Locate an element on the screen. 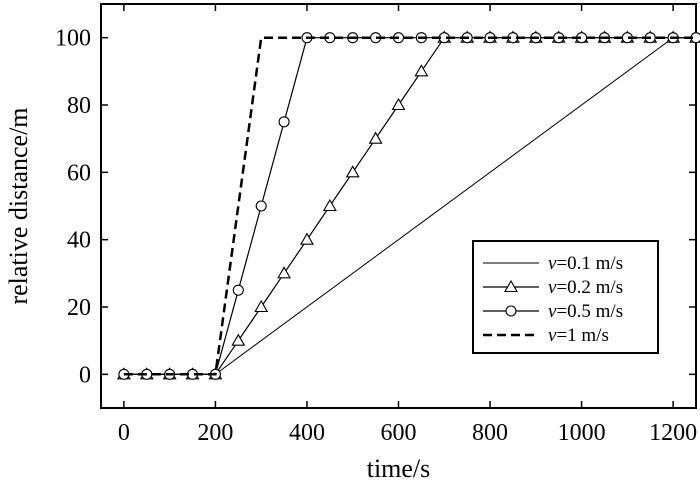  x-tick-label: 1000 is located at coordinates (582, 433).